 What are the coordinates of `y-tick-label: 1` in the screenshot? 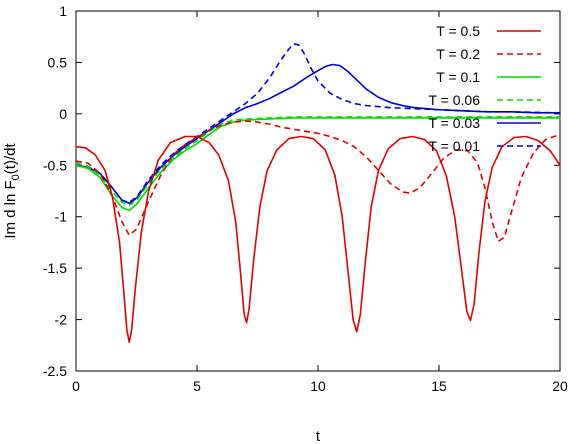 It's located at (63, 11).